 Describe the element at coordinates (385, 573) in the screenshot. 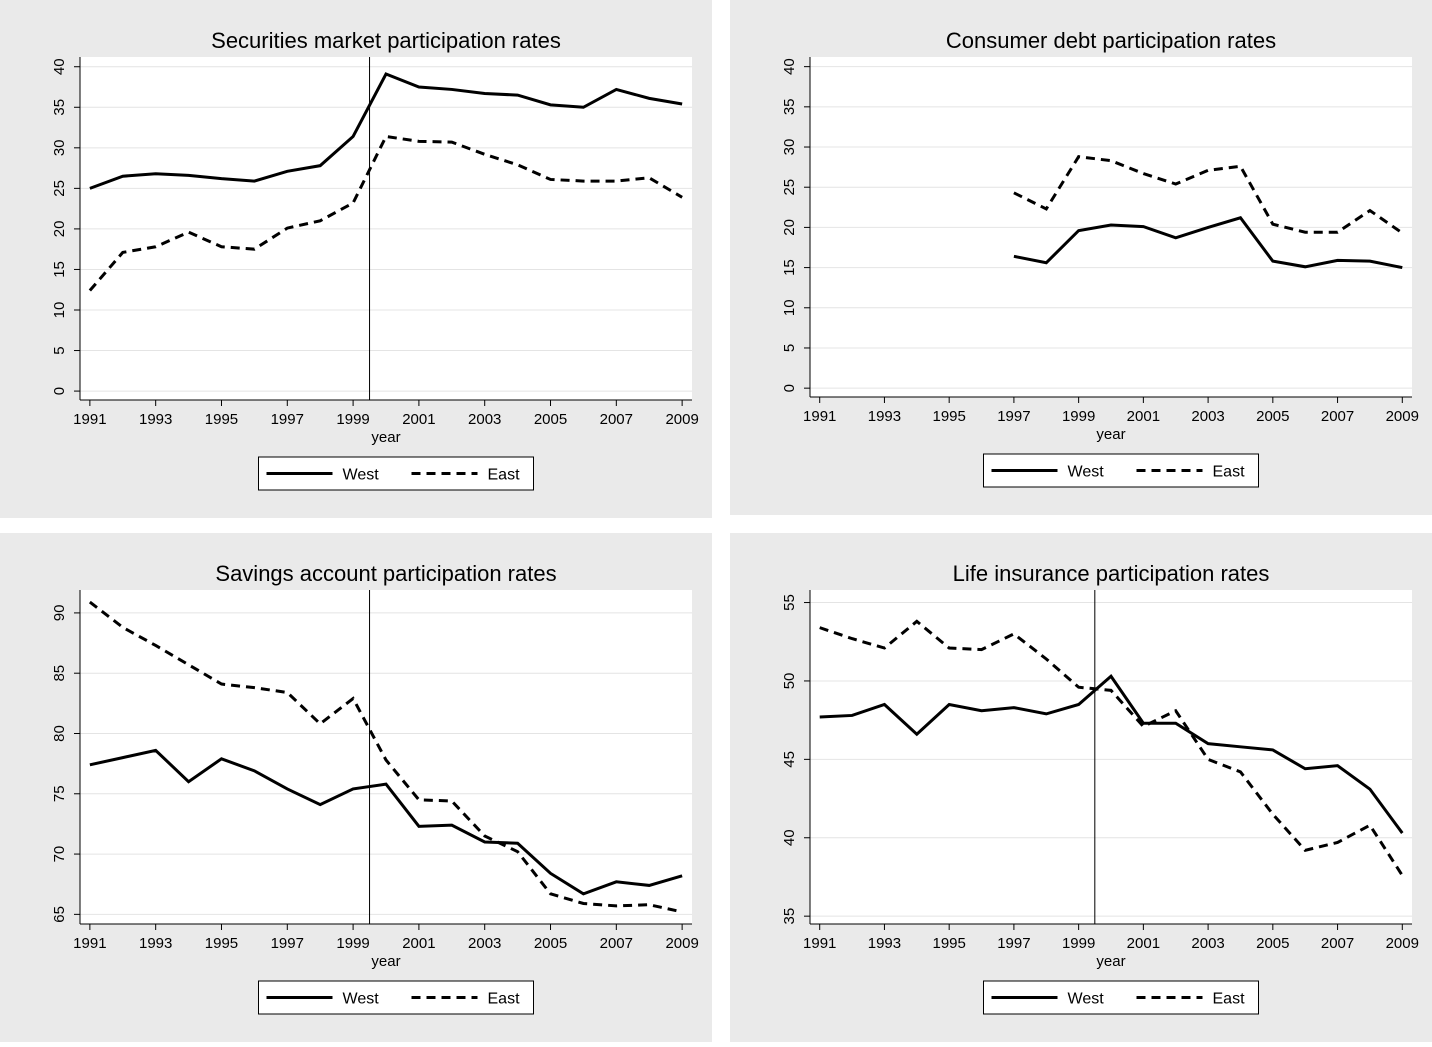

I see `chart-title: Savings account participation rates` at that location.